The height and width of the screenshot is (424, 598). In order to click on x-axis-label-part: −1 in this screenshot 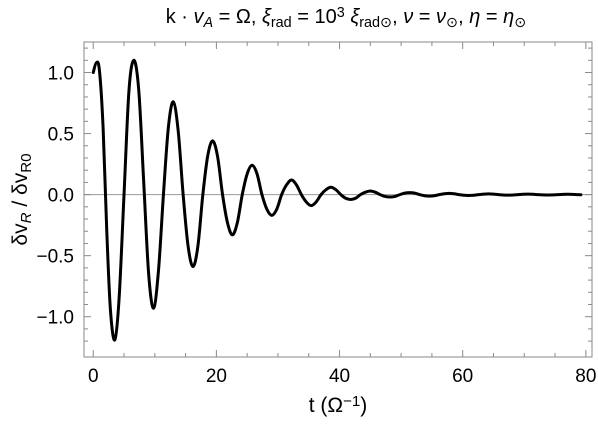, I will do `click(351, 401)`.